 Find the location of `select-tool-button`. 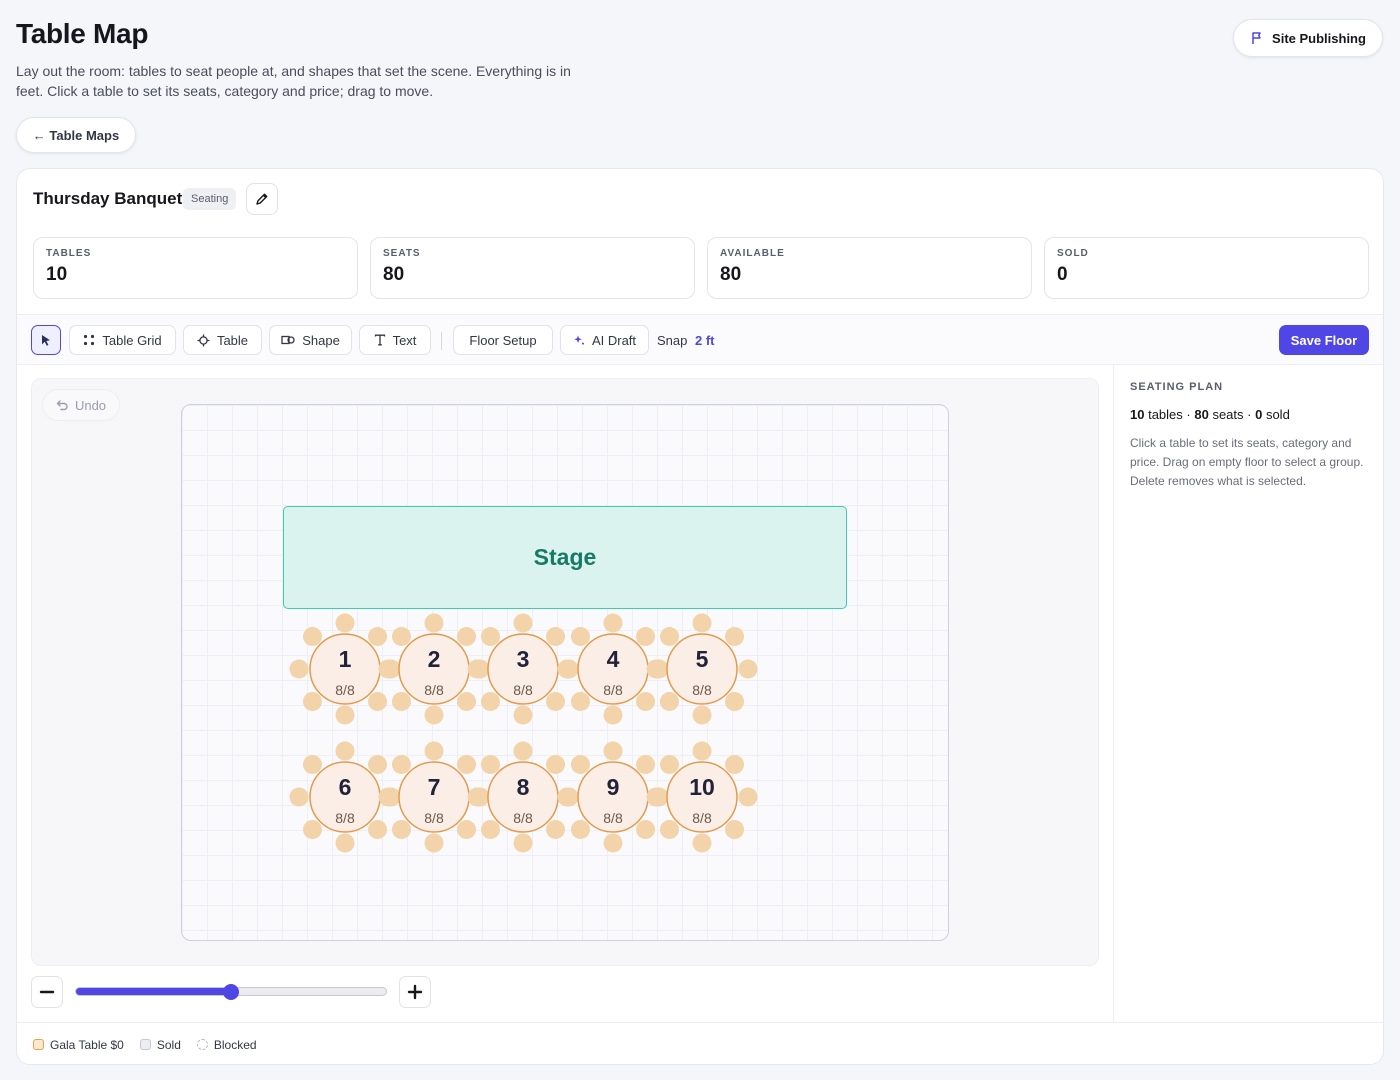

select-tool-button is located at coordinates (46, 340).